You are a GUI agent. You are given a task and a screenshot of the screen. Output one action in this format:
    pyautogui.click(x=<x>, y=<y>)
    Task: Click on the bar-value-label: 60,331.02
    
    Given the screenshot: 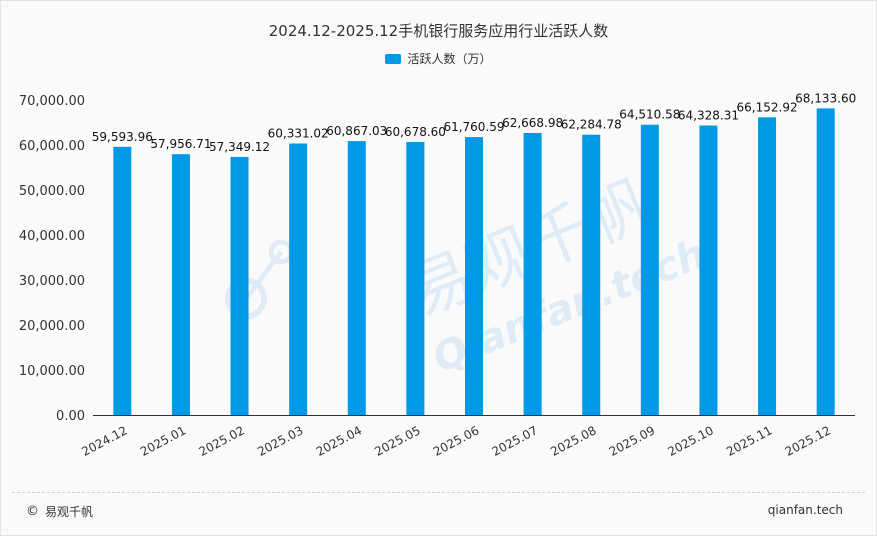 What is the action you would take?
    pyautogui.click(x=298, y=134)
    